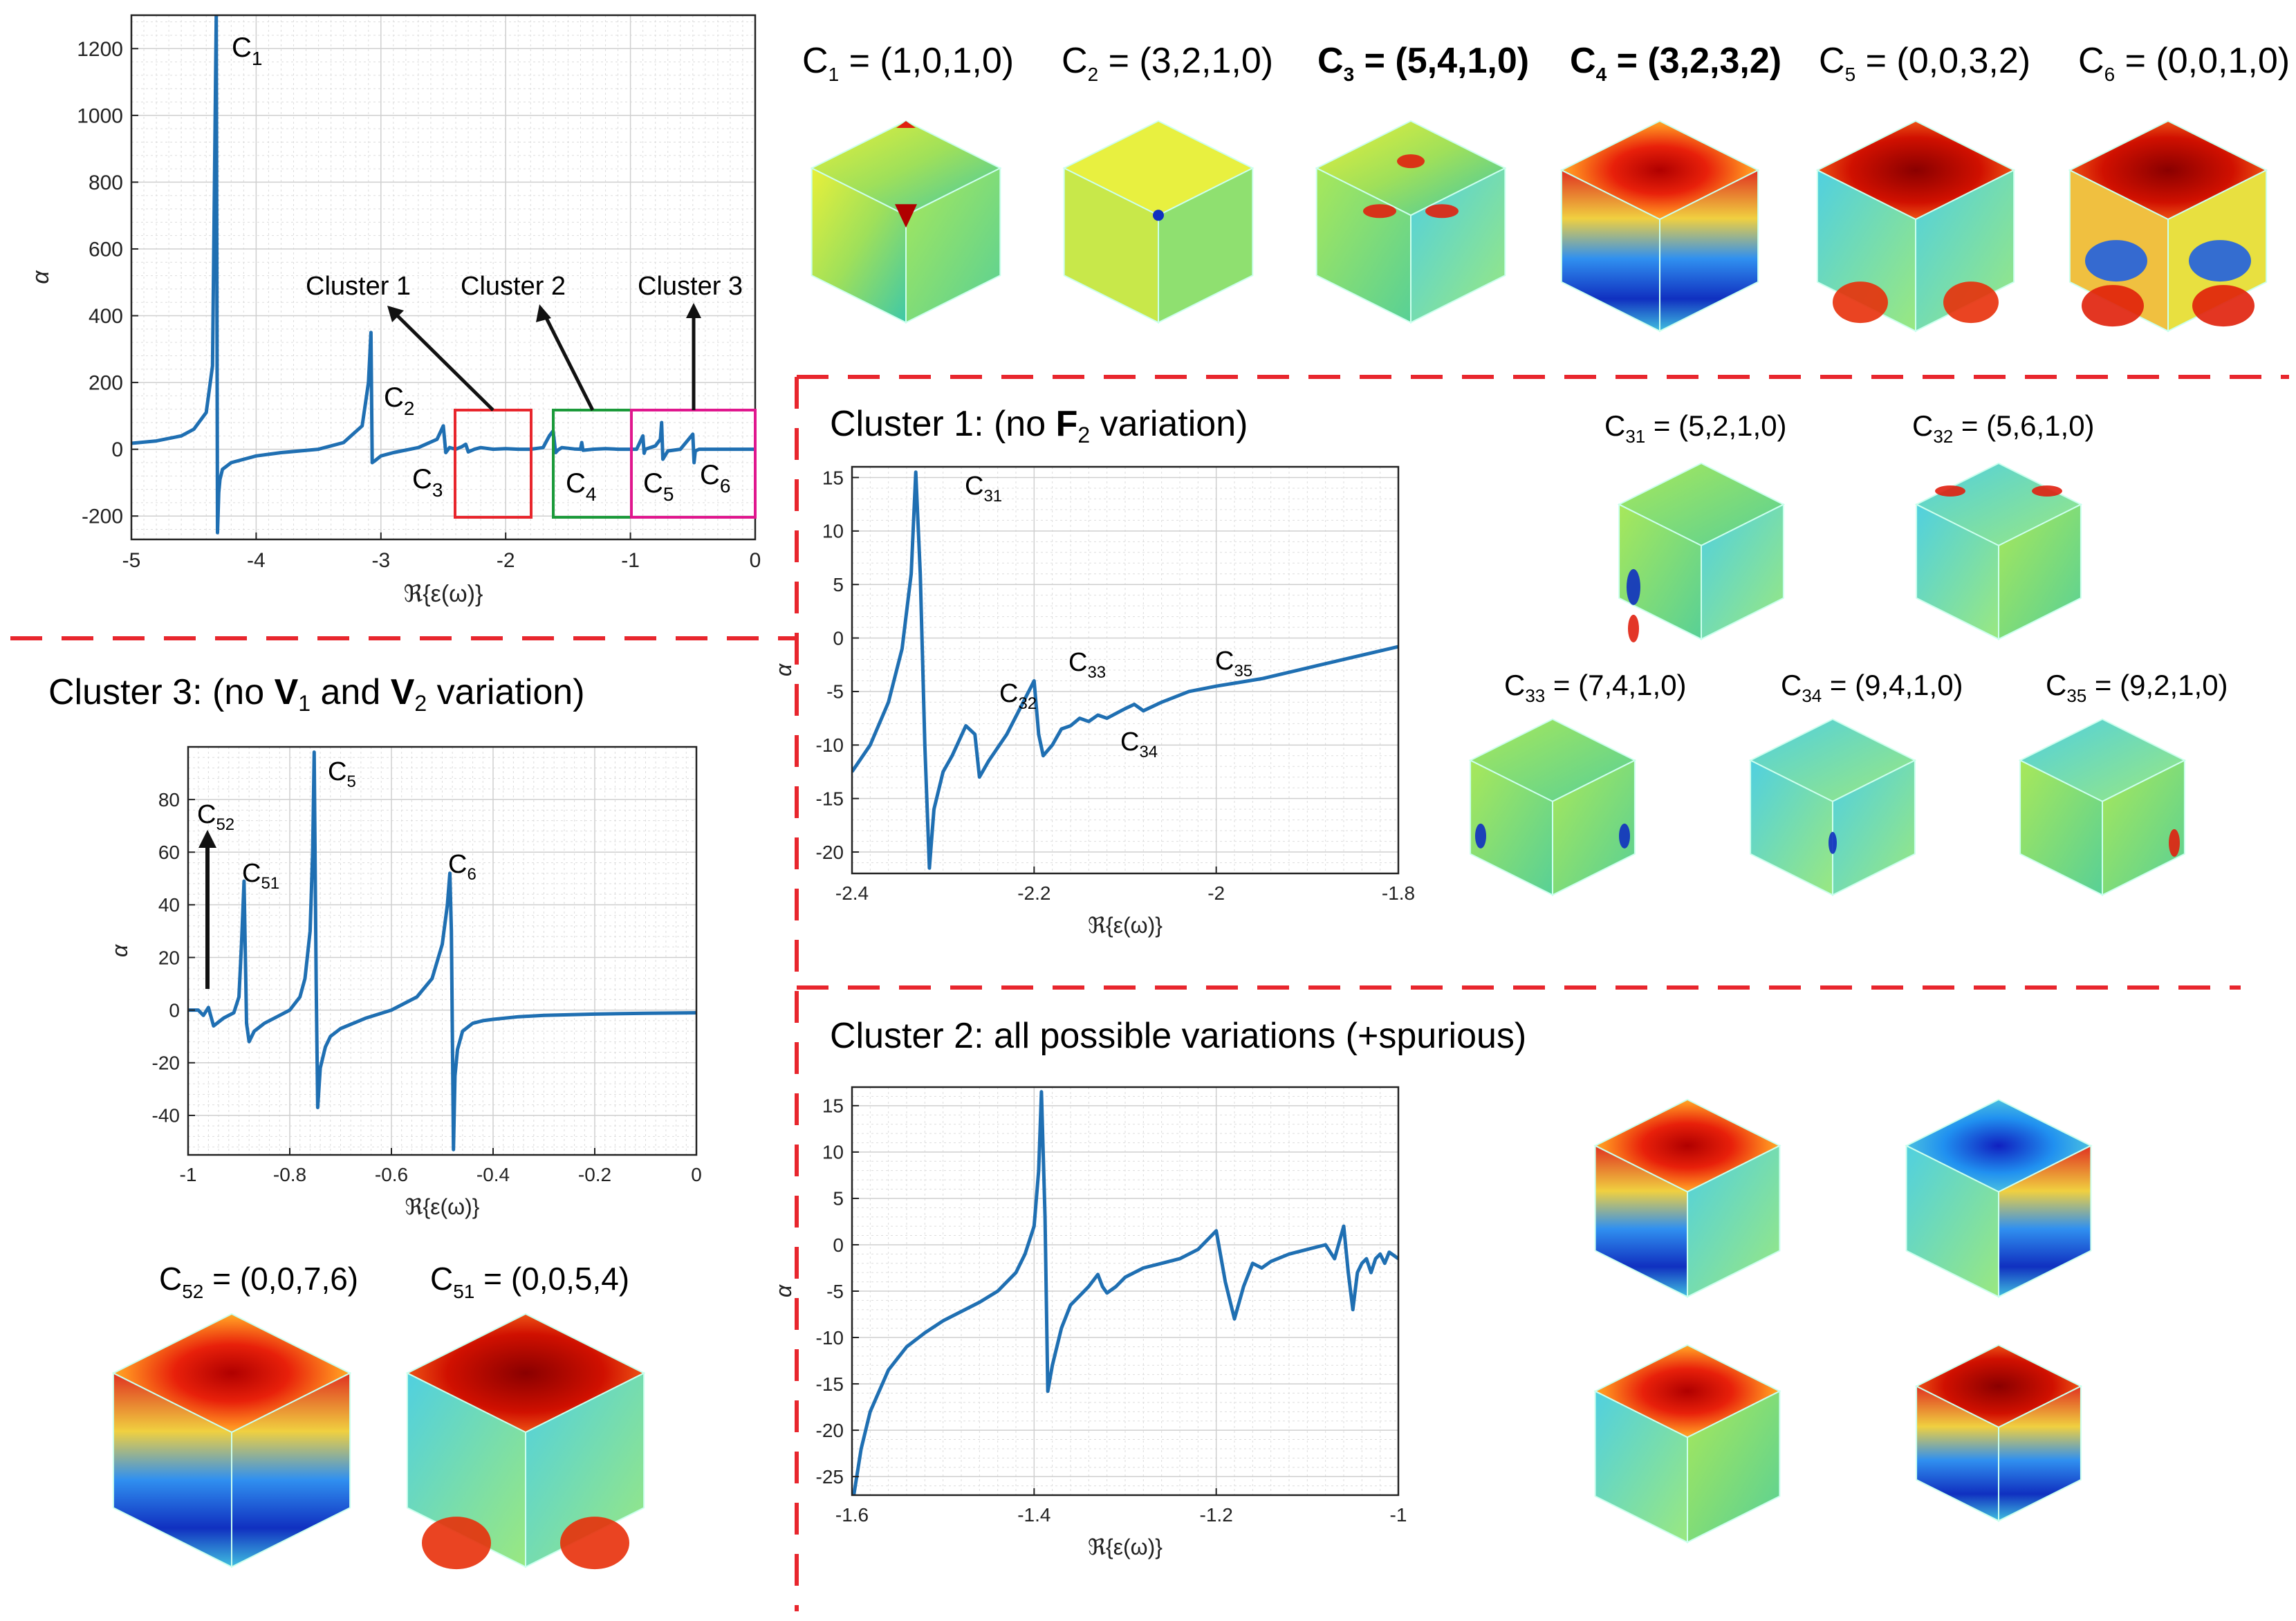  I want to click on mode-label-c31: C31 = (5,2,1,0), so click(1696, 428).